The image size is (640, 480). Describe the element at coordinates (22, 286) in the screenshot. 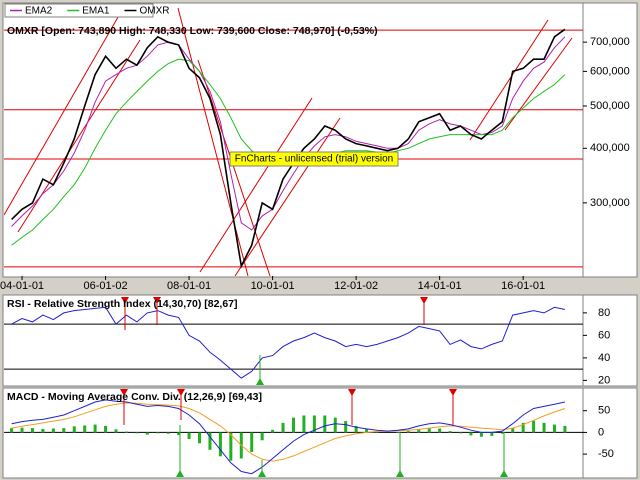

I see `x-tick-label: 04-01-01` at that location.